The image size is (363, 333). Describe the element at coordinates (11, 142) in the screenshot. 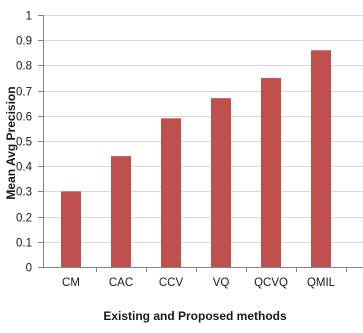

I see `y-axis-title: Mean Avg Precision` at that location.